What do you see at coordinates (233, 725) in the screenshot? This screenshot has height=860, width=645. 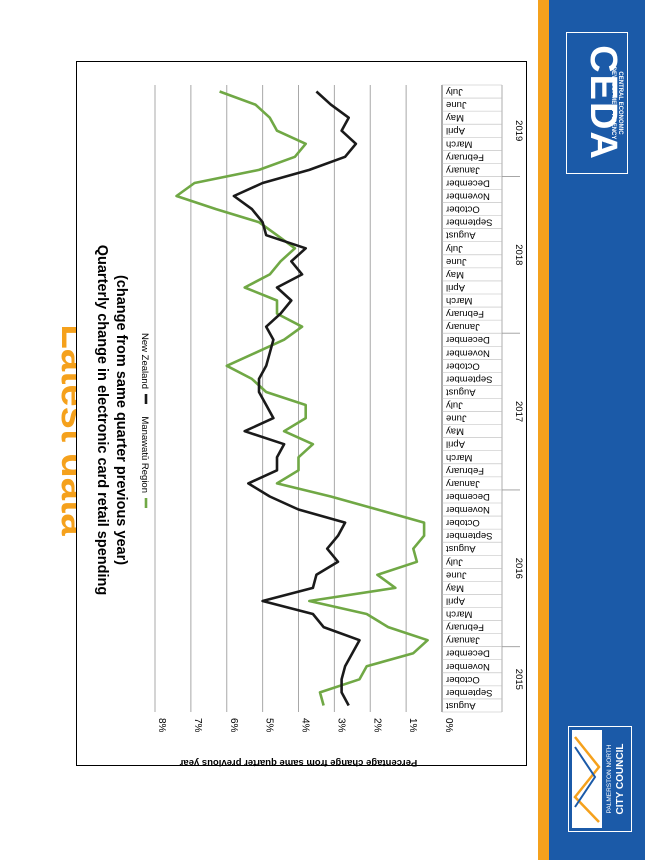 I see `y-tick-label: 6%` at bounding box center [233, 725].